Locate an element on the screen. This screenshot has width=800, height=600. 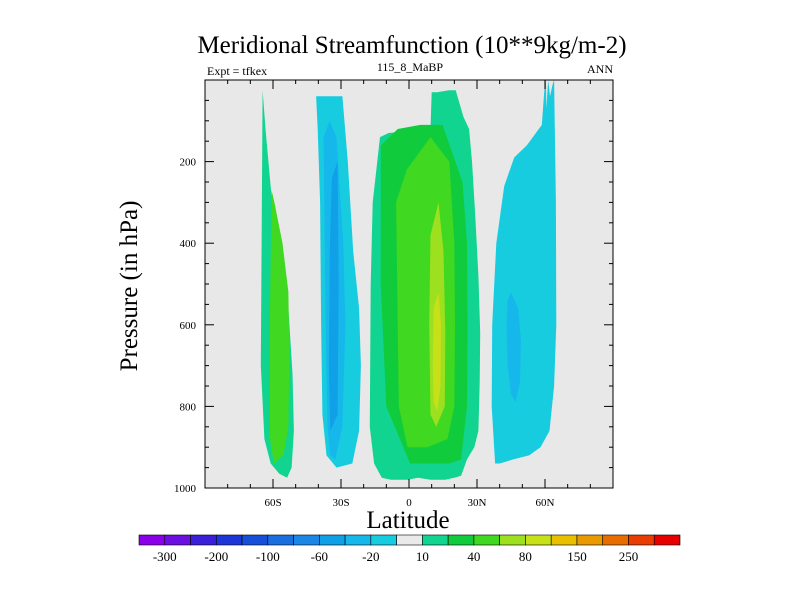
chart-title: Meridional Streamfunction (10**9kg/m-2) is located at coordinates (411, 45).